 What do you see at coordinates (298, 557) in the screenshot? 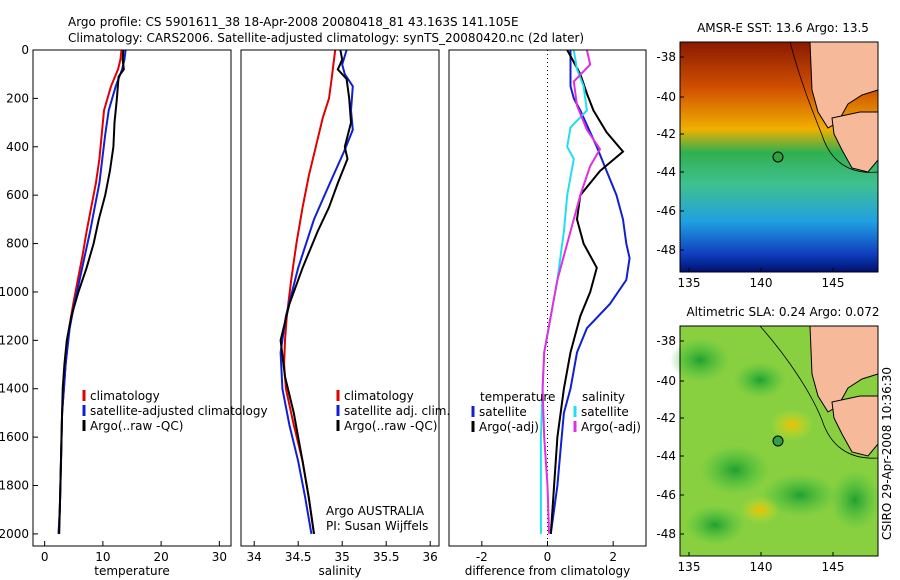
I see `x-tick-label: 34.5` at bounding box center [298, 557].